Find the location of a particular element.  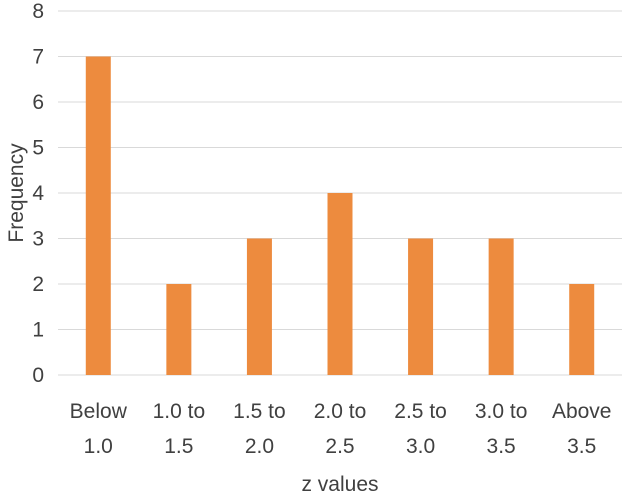

x-tick-label: 2.0 to 2.5 is located at coordinates (340, 429).